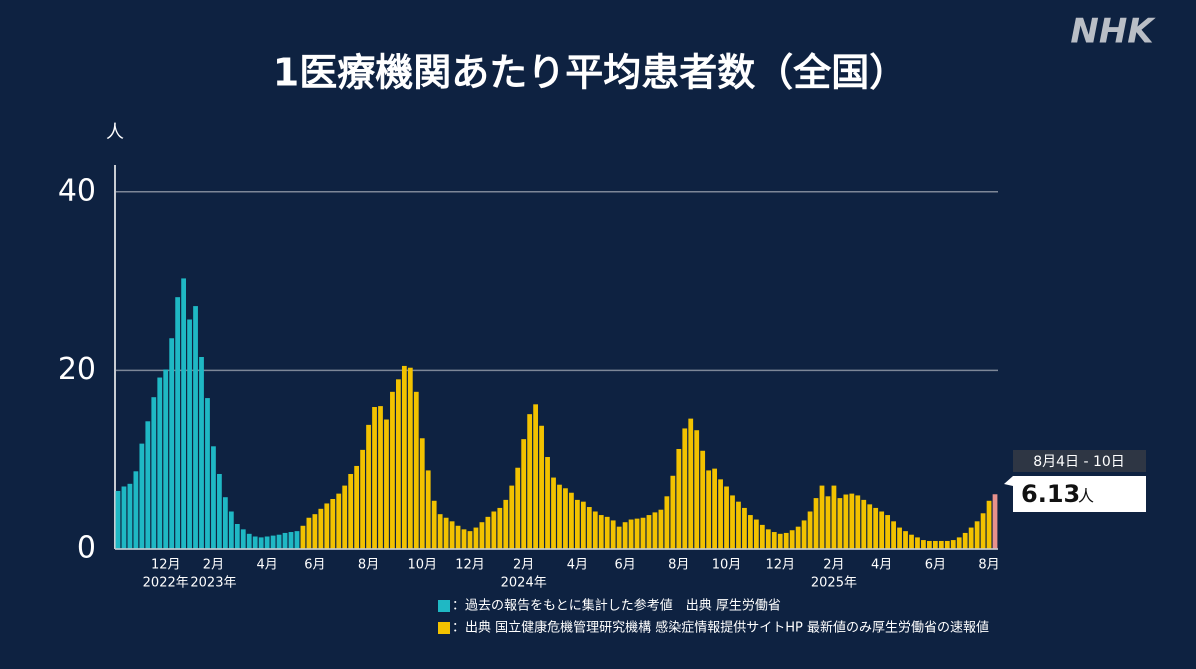 This screenshot has height=669, width=1196. What do you see at coordinates (444, 628) in the screenshot?
I see `legend-swatch` at bounding box center [444, 628].